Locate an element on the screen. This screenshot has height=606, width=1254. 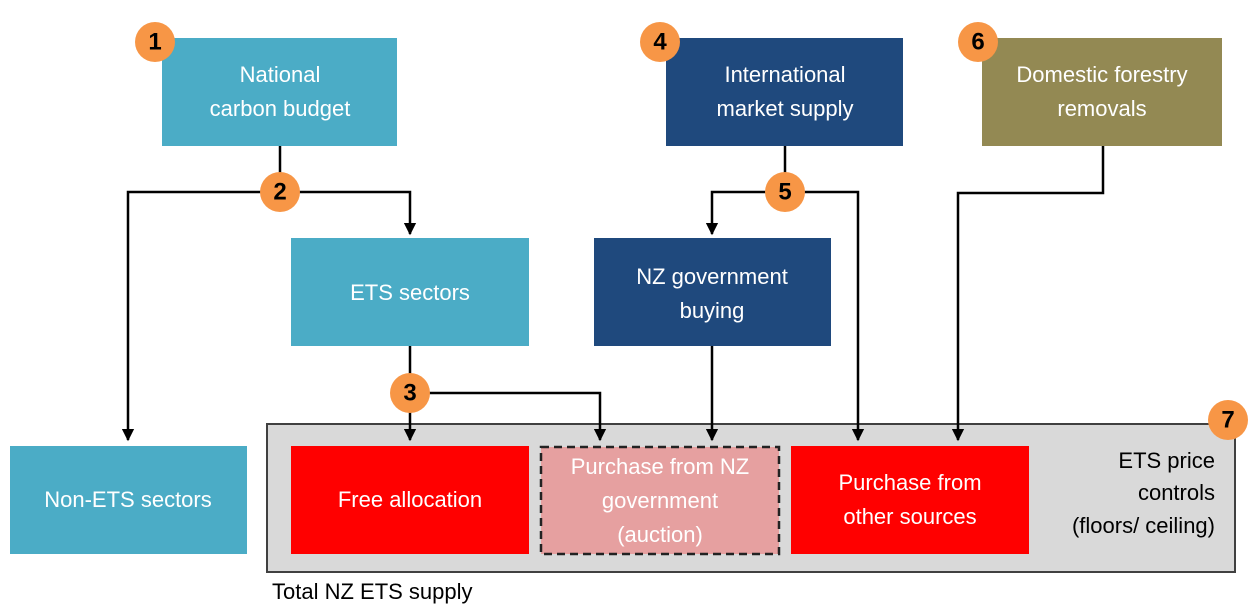
node-label: Domestic forestry is located at coordinates (1101, 74).